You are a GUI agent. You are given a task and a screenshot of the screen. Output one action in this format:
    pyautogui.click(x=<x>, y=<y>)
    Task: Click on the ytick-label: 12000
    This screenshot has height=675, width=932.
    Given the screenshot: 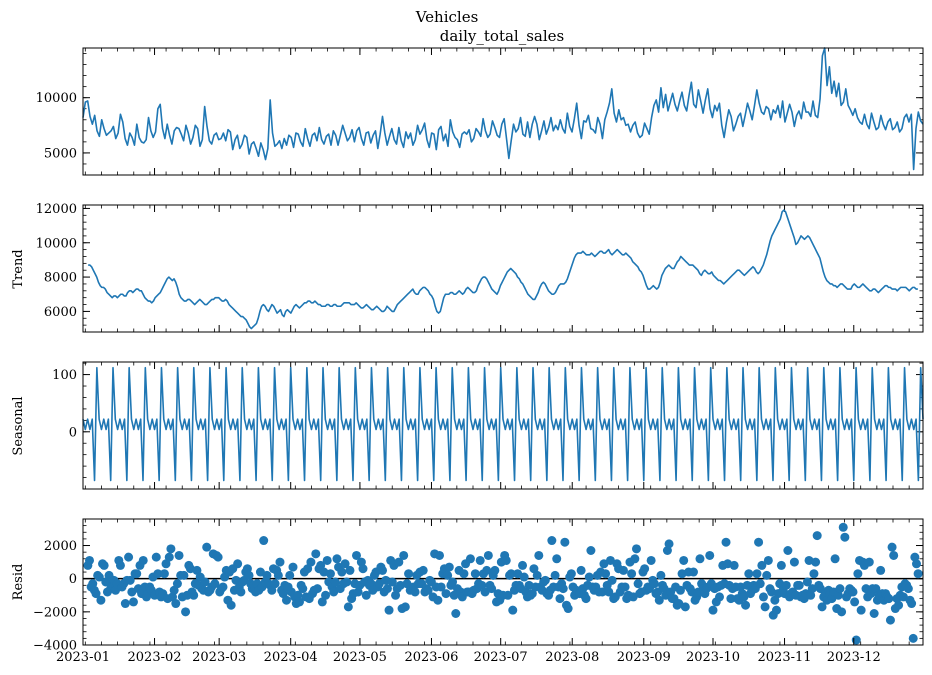 What is the action you would take?
    pyautogui.click(x=56, y=209)
    